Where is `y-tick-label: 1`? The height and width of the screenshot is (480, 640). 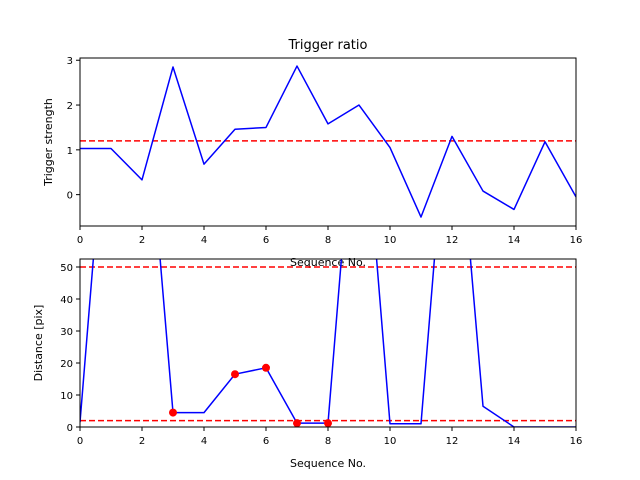 y-tick-label: 1 is located at coordinates (70, 151).